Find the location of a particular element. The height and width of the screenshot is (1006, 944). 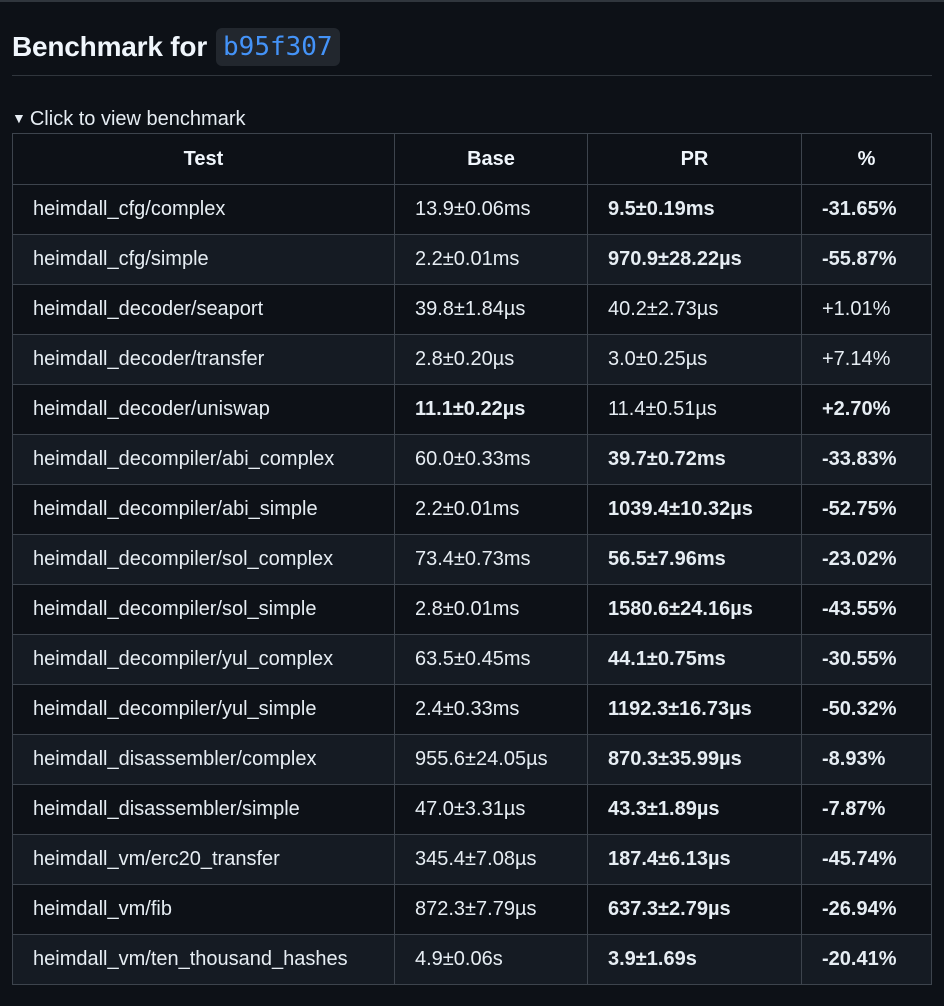

cell-test-name: heimdall_decompiler/sol_complex is located at coordinates (203, 559).